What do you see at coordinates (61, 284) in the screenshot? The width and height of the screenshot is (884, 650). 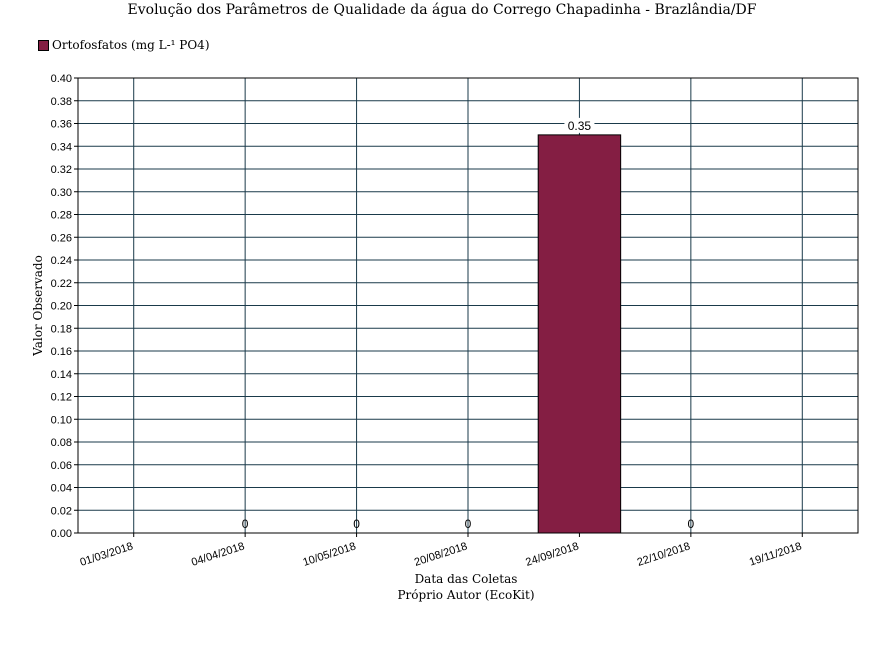 I see `y-tick-label: 0.22` at bounding box center [61, 284].